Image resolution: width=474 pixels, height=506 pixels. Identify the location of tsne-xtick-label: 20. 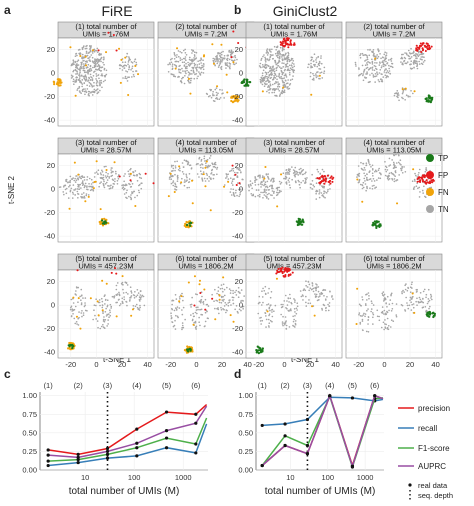
(122, 364).